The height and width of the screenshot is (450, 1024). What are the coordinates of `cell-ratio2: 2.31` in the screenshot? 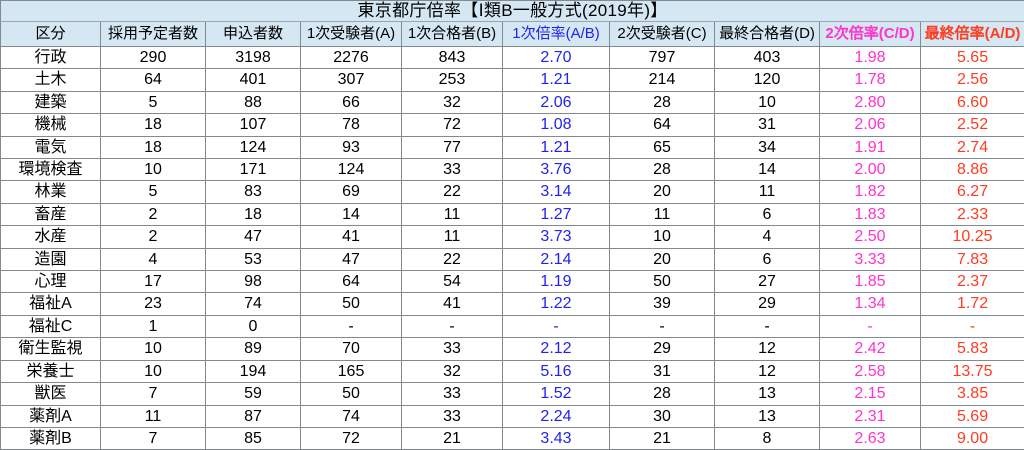 It's located at (870, 416).